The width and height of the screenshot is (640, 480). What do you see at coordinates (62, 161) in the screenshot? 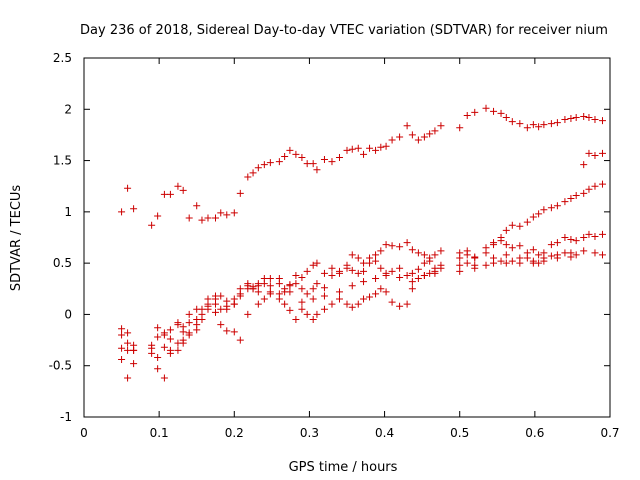
I see `y-tick-label: 1.5` at bounding box center [62, 161].